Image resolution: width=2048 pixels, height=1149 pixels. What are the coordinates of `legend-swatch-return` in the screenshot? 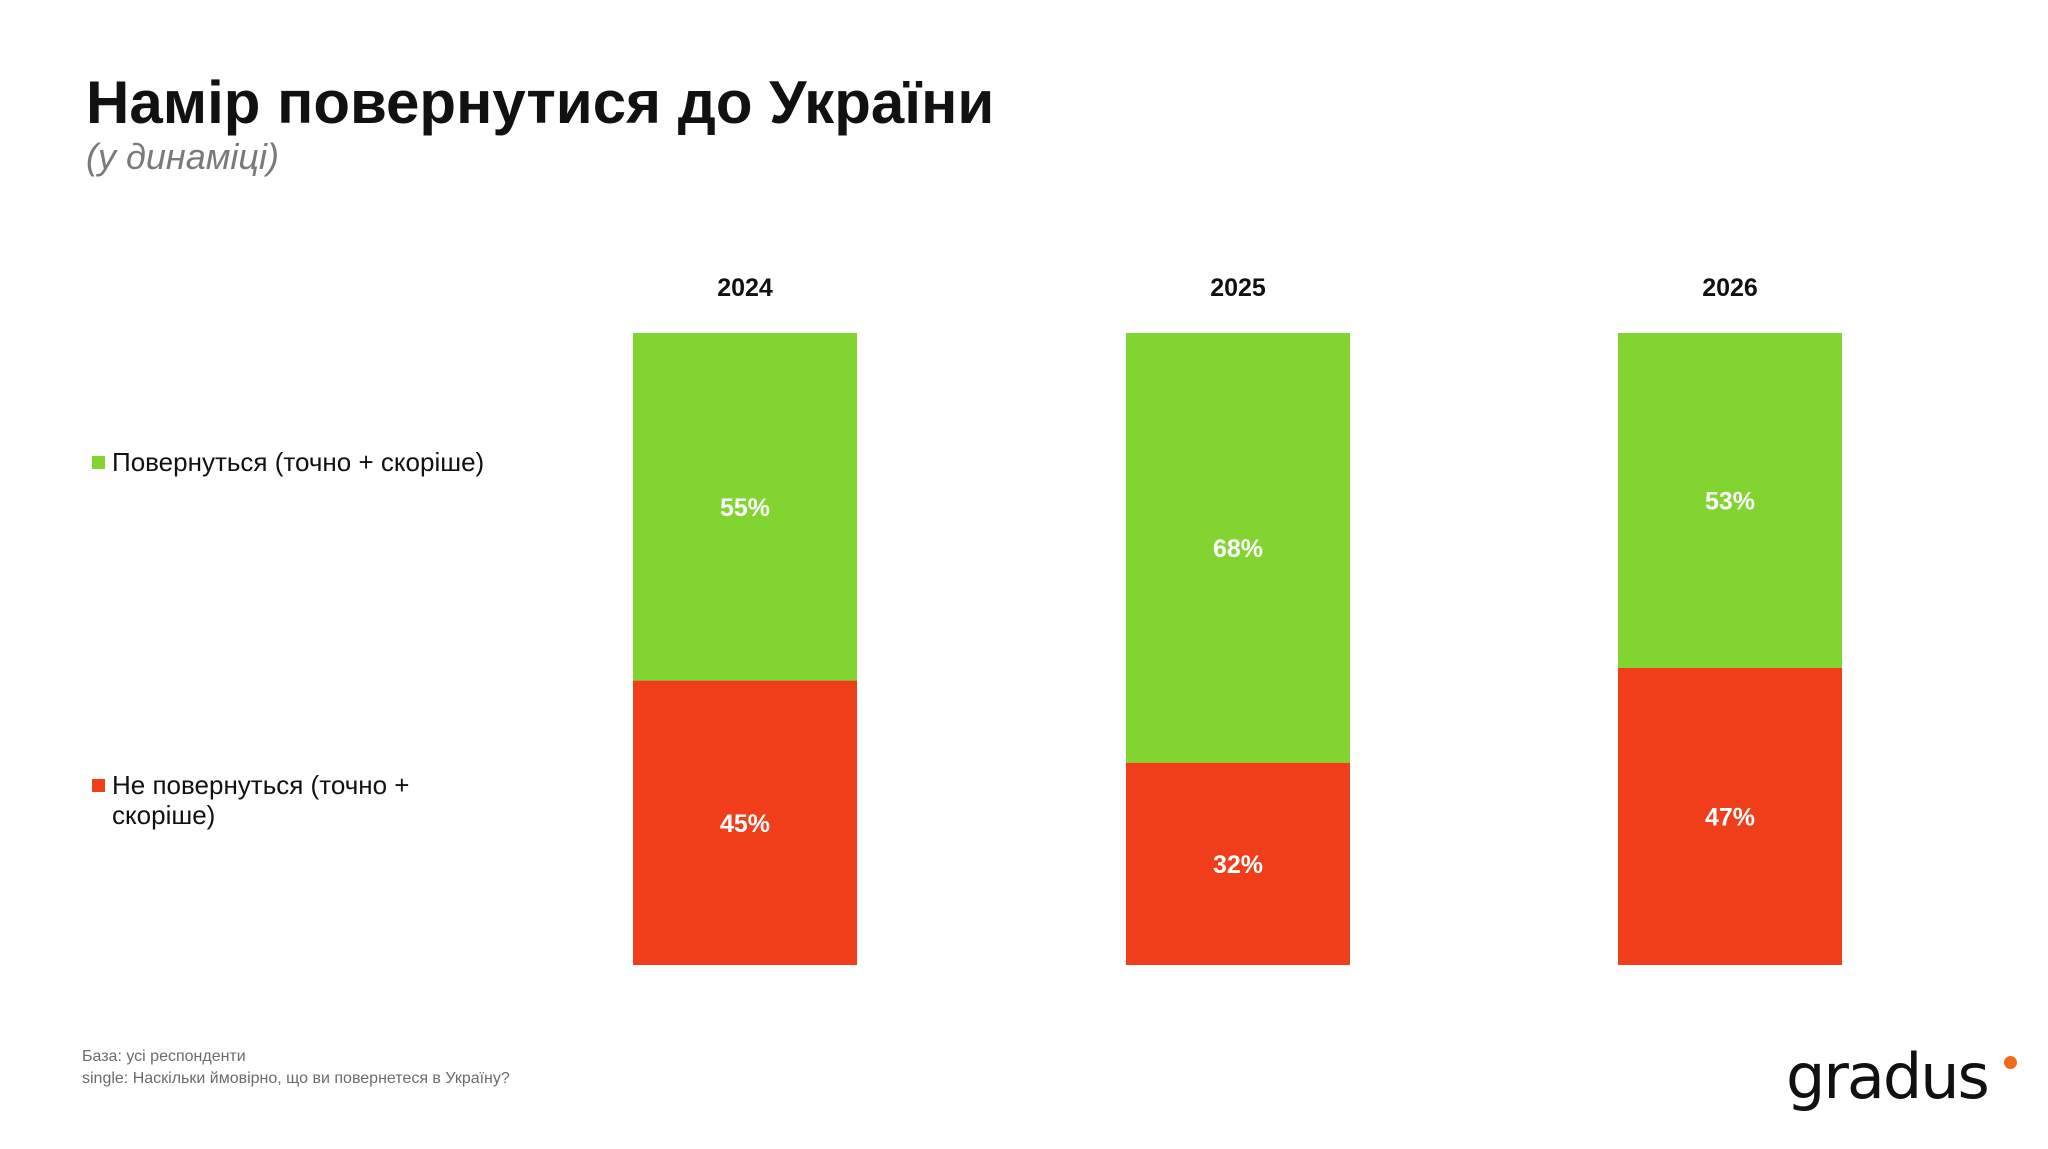 It's located at (98, 462).